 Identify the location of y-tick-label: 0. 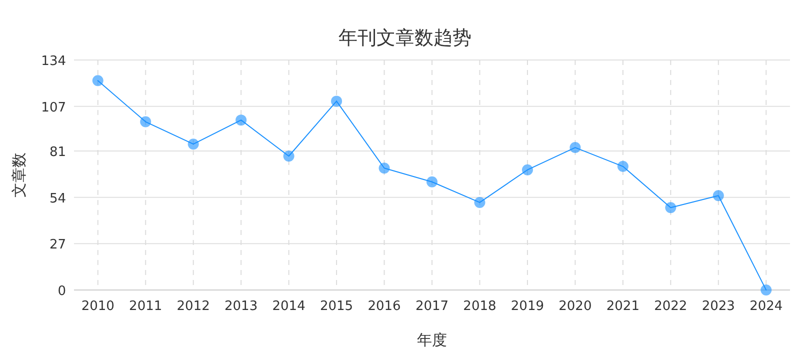
(62, 291).